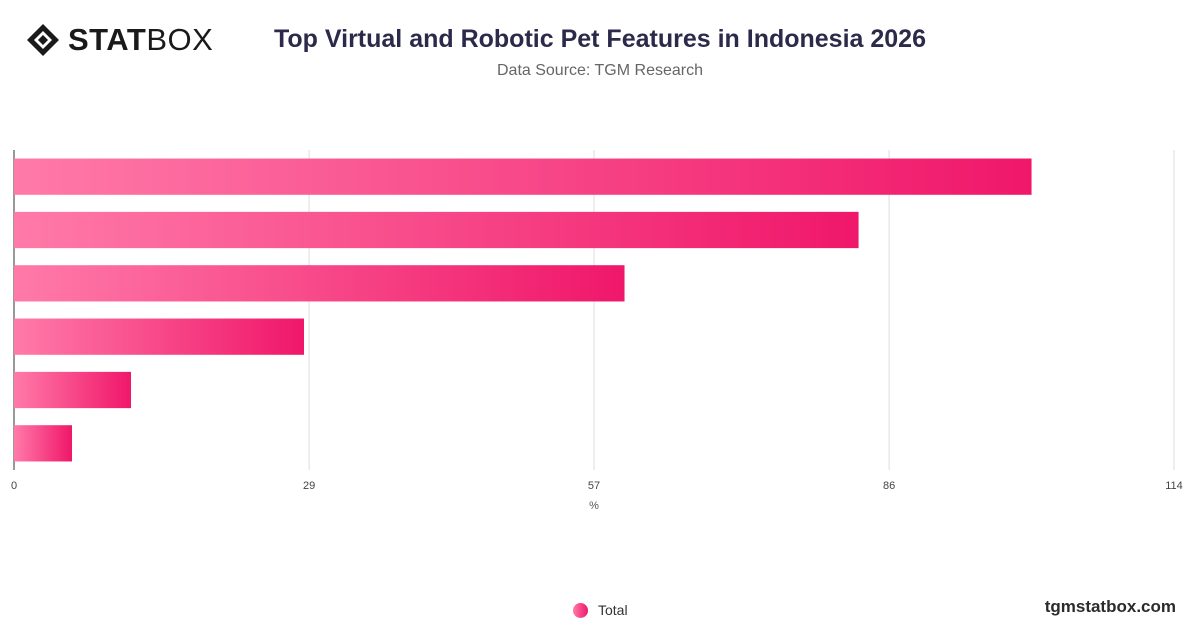  What do you see at coordinates (613, 610) in the screenshot?
I see `legend-label-total: Total` at bounding box center [613, 610].